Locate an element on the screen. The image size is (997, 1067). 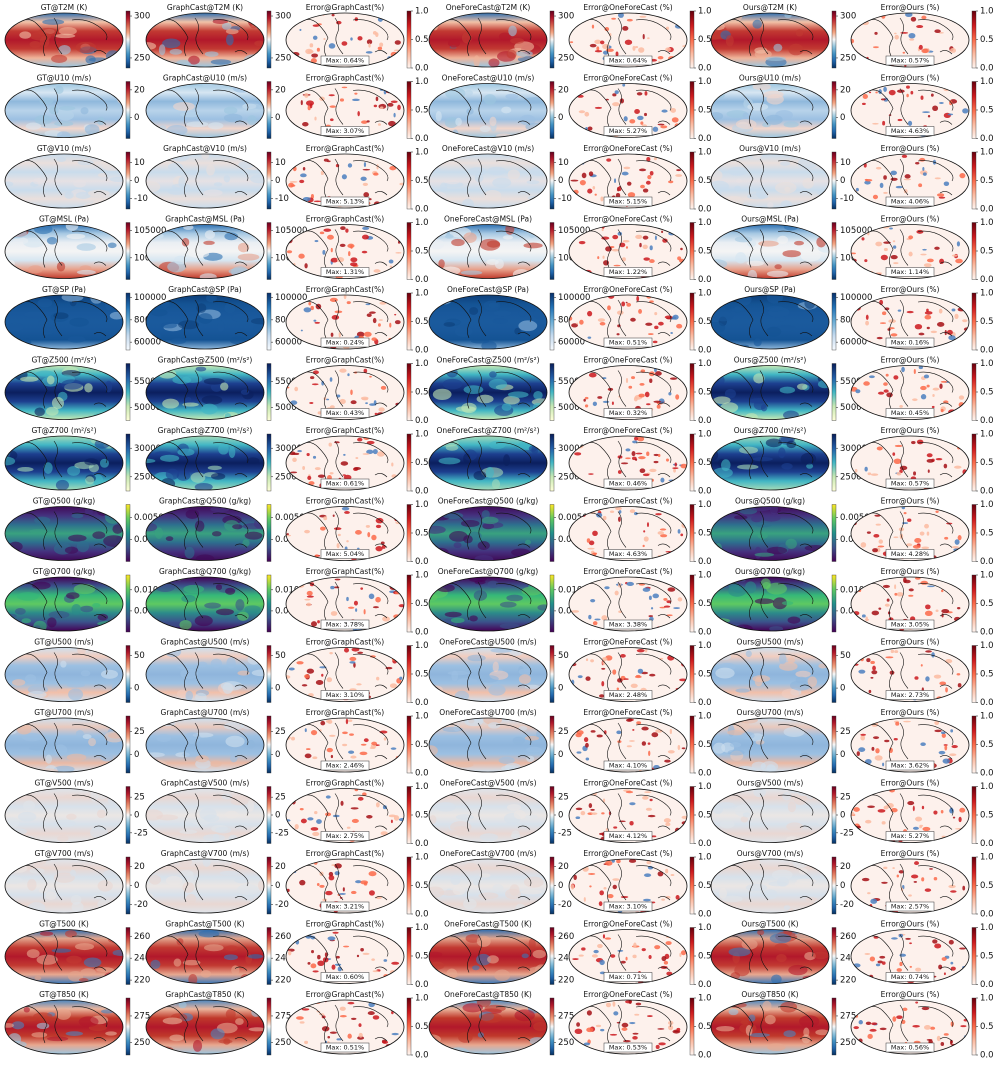
map-texture is located at coordinates (63, 393).